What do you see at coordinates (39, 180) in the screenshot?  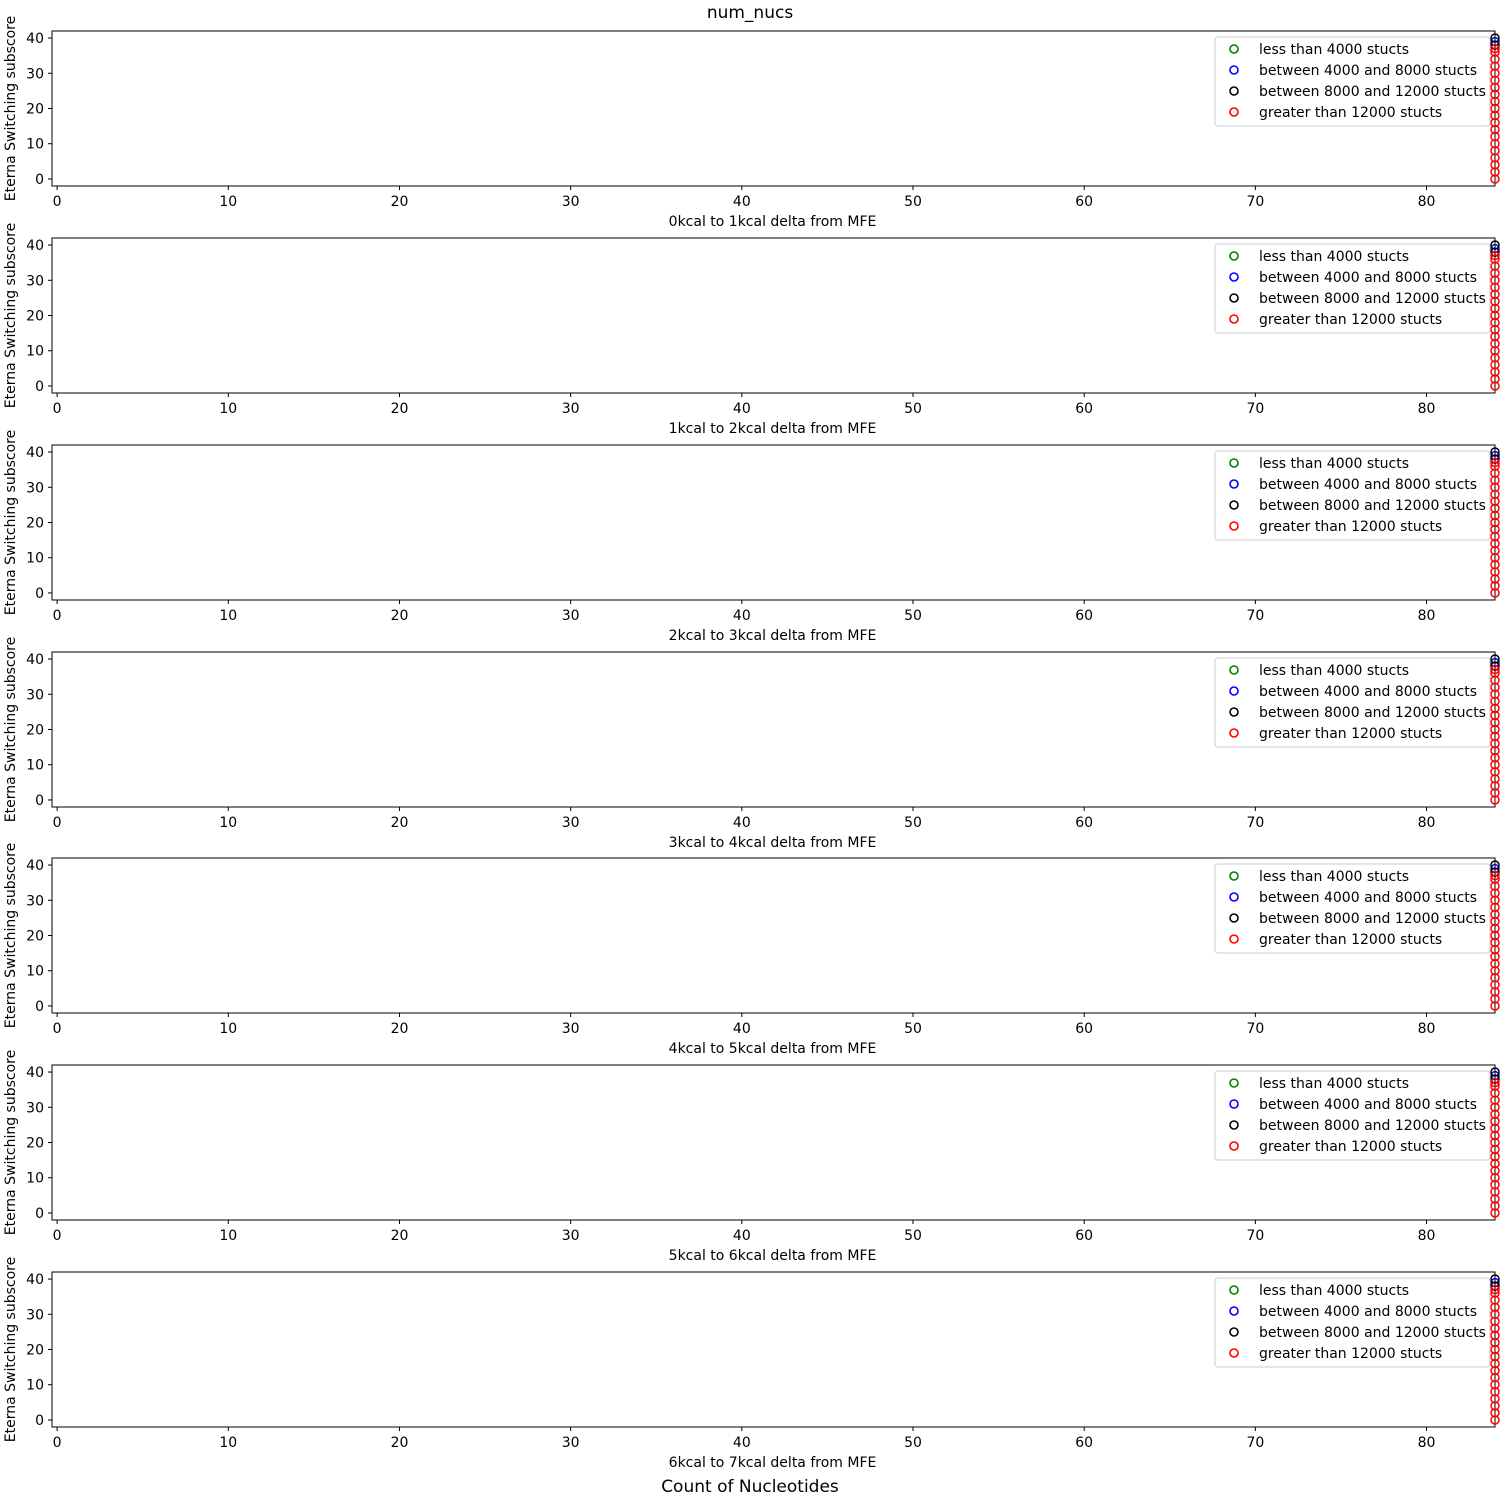 I see `y-tick-label: 0` at bounding box center [39, 180].